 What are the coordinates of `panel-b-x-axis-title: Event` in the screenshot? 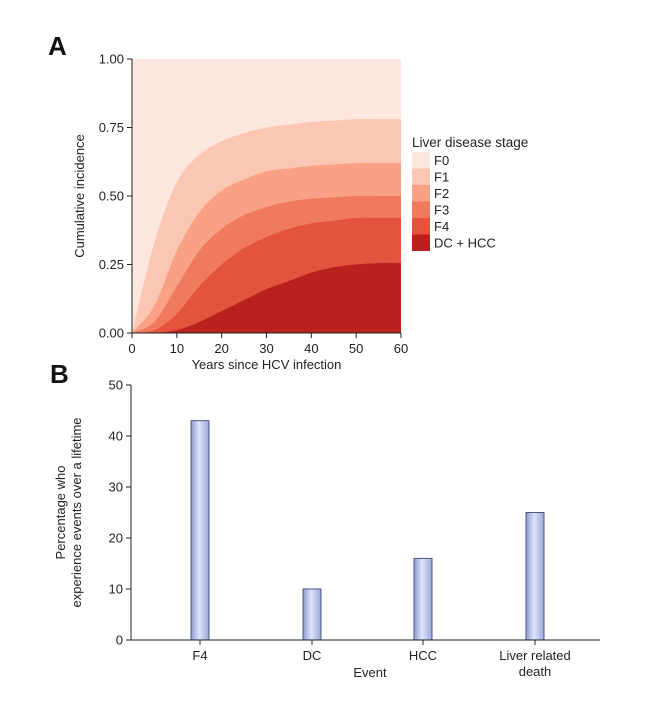 It's located at (370, 672).